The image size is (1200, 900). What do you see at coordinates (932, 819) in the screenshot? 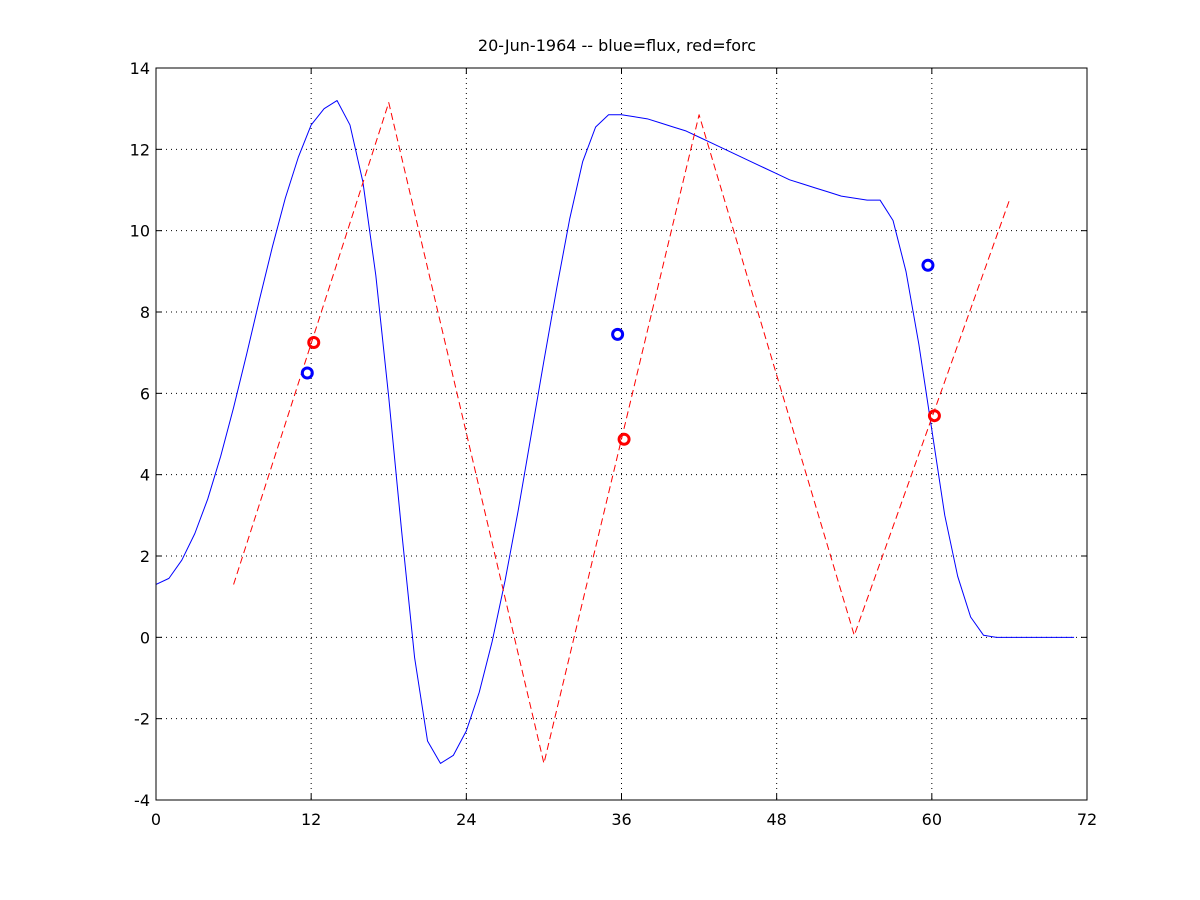
I see `x-tick-label: 60` at bounding box center [932, 819].